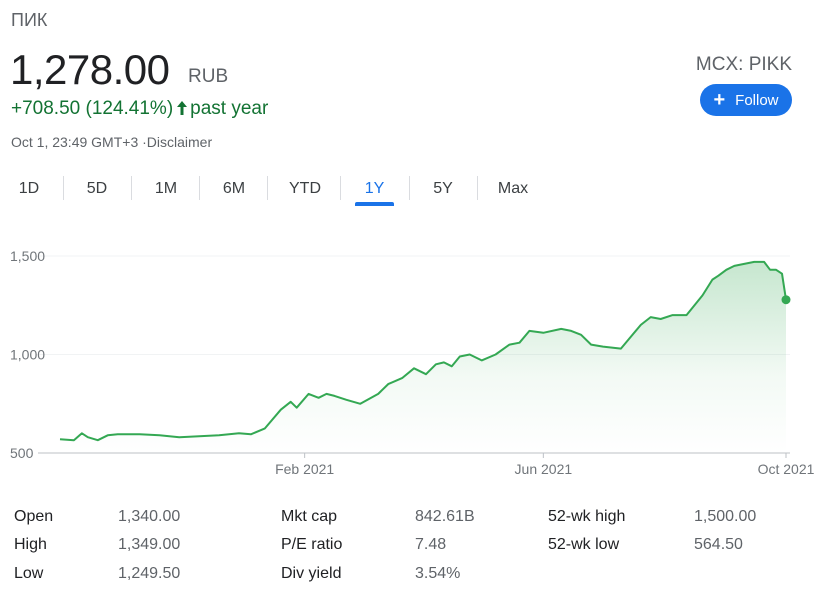  What do you see at coordinates (757, 100) in the screenshot?
I see `follow-label: Follow` at bounding box center [757, 100].